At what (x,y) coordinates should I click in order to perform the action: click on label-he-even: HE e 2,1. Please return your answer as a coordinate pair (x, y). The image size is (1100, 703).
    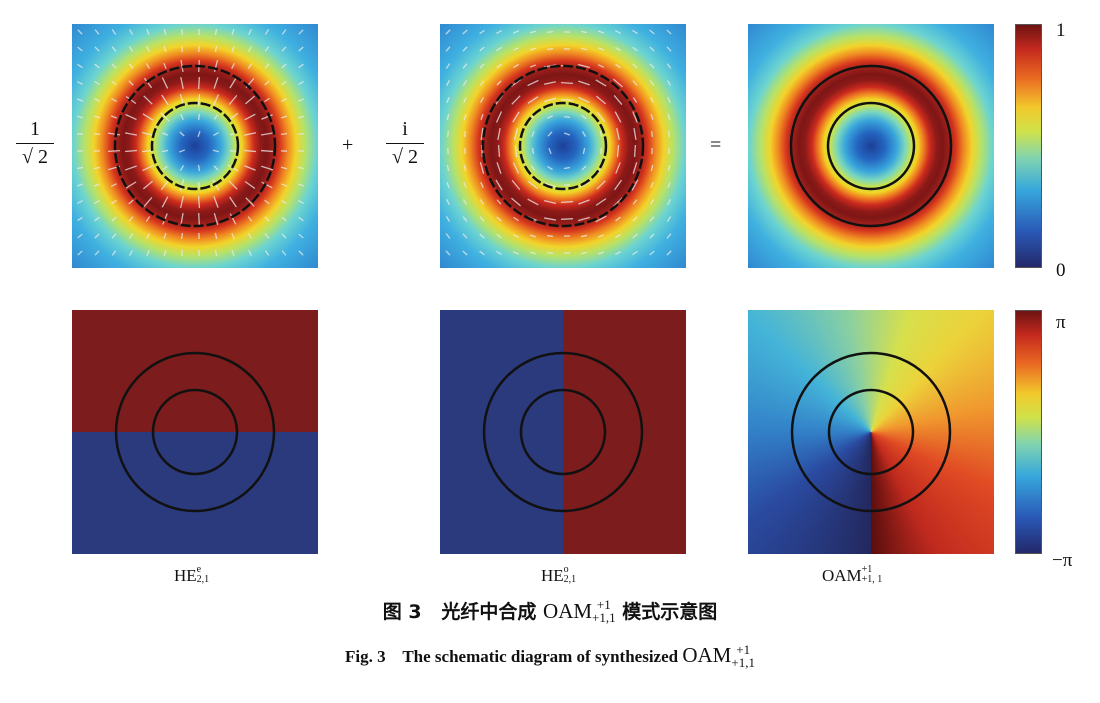
    Looking at the image, I should click on (192, 575).